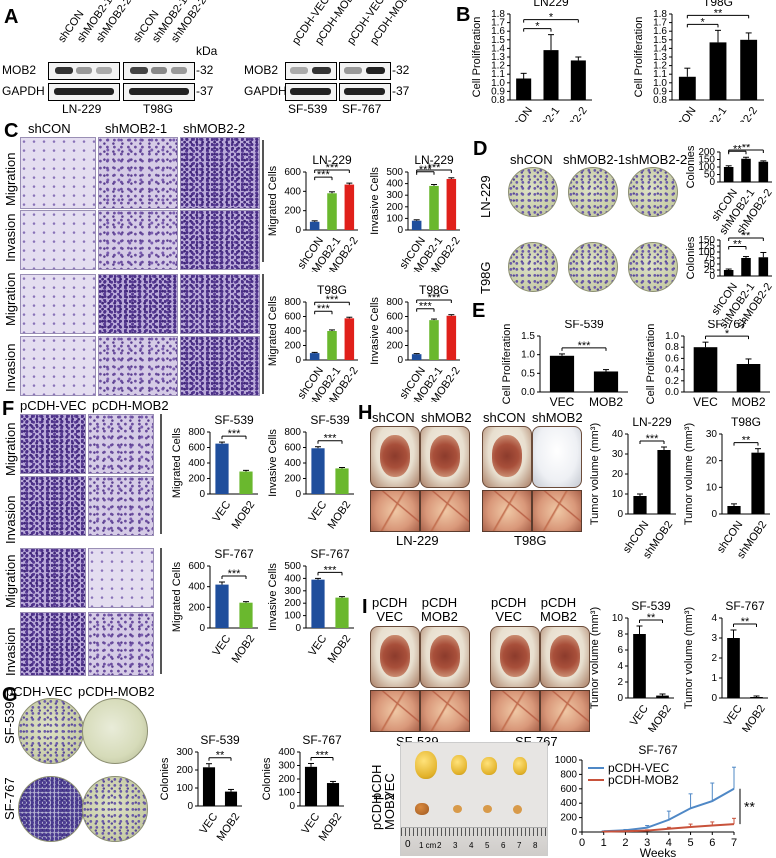  Describe the element at coordinates (714, 638) in the screenshot. I see `y-tick-label: 3` at that location.